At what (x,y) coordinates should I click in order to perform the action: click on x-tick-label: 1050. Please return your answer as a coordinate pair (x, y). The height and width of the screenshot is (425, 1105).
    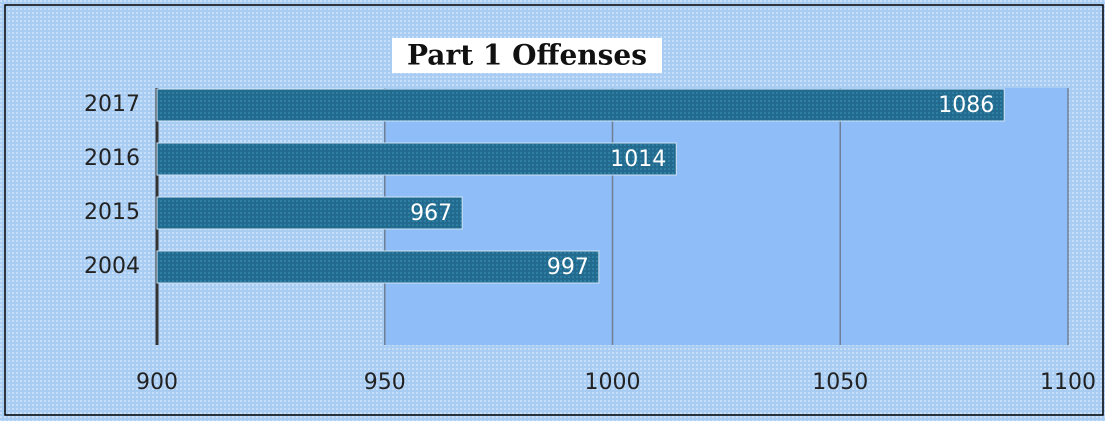
    Looking at the image, I should click on (840, 382).